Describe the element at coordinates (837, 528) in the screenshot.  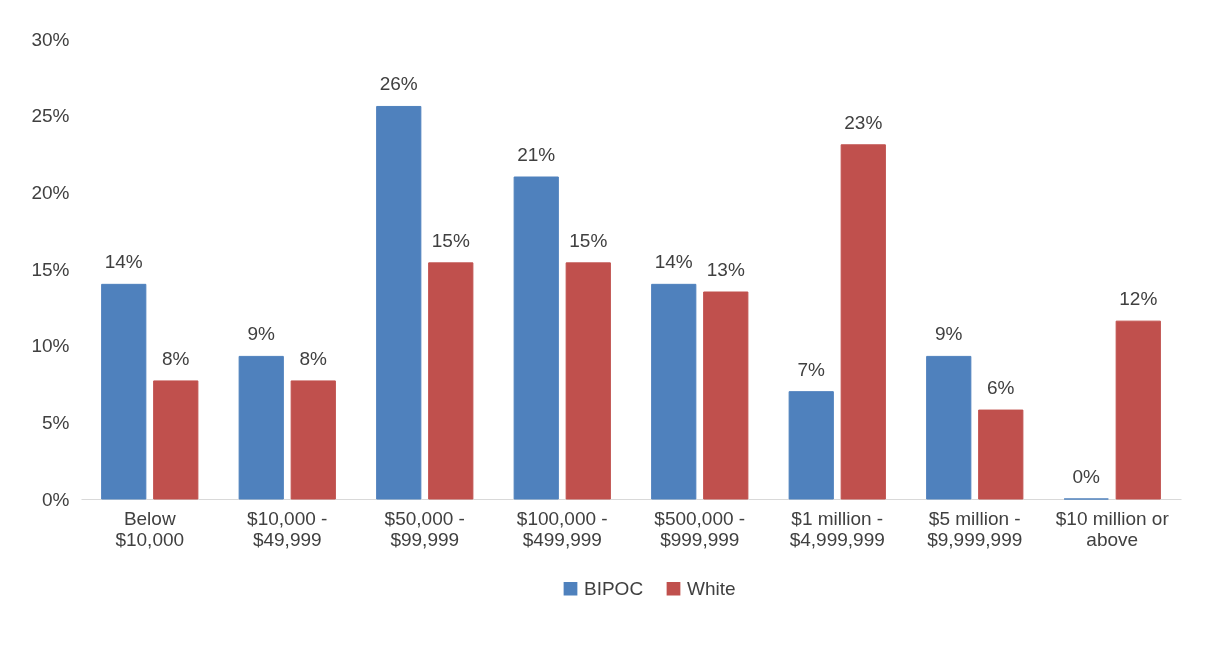
I see `x-tick-label: $1 million - $4,999,999` at that location.